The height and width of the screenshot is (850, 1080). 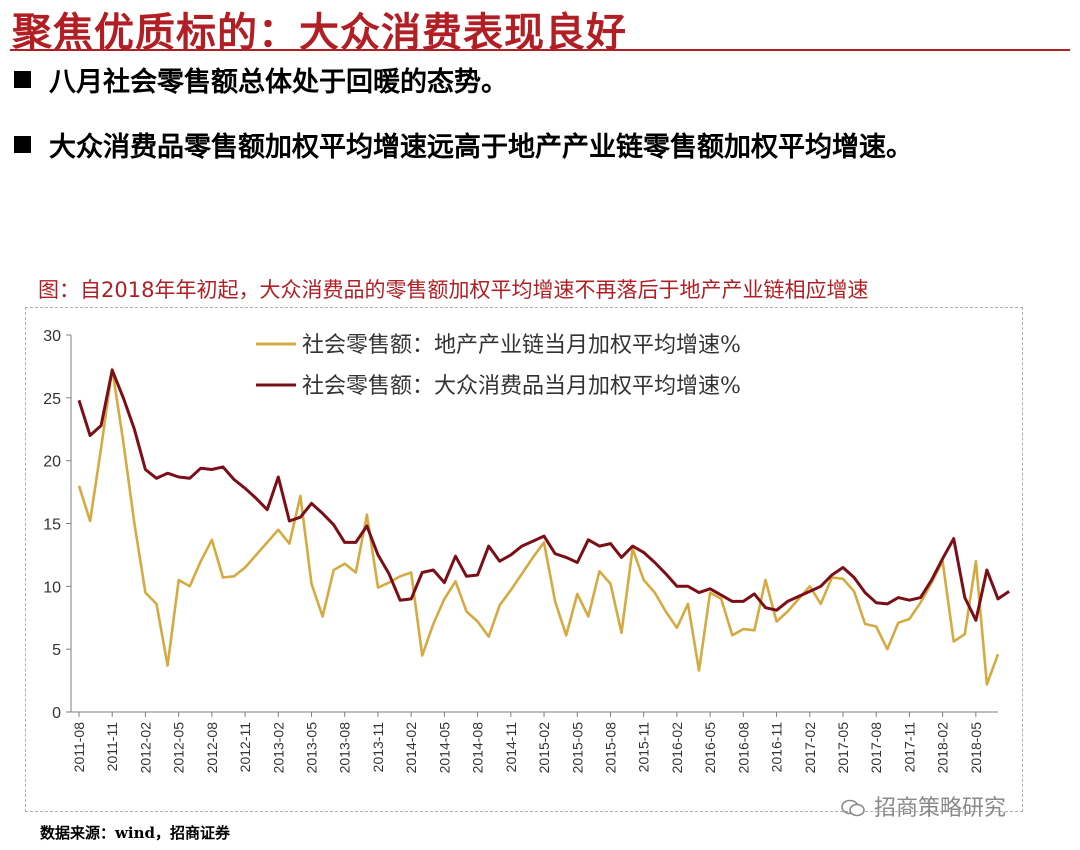 I want to click on x-tick-label: 2014-11, so click(x=511, y=747).